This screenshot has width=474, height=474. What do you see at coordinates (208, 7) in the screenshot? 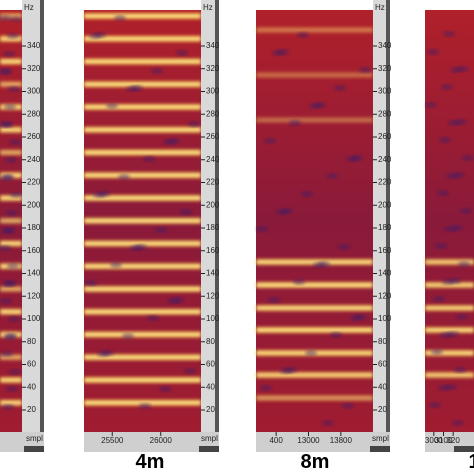
I see `y-unit: Hz` at bounding box center [208, 7].